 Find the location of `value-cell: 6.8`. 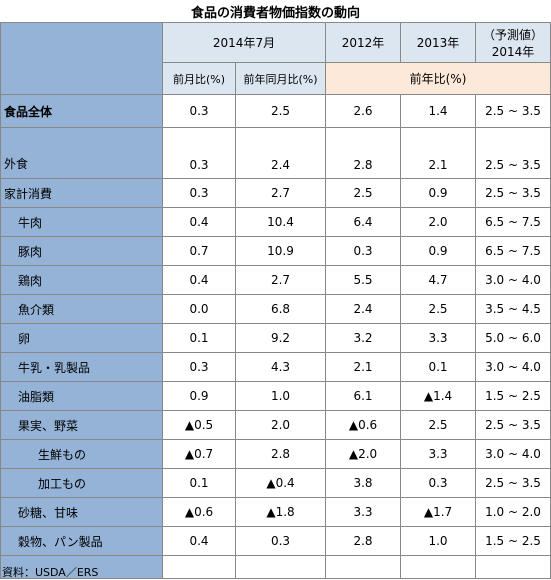

value-cell: 6.8 is located at coordinates (280, 309).